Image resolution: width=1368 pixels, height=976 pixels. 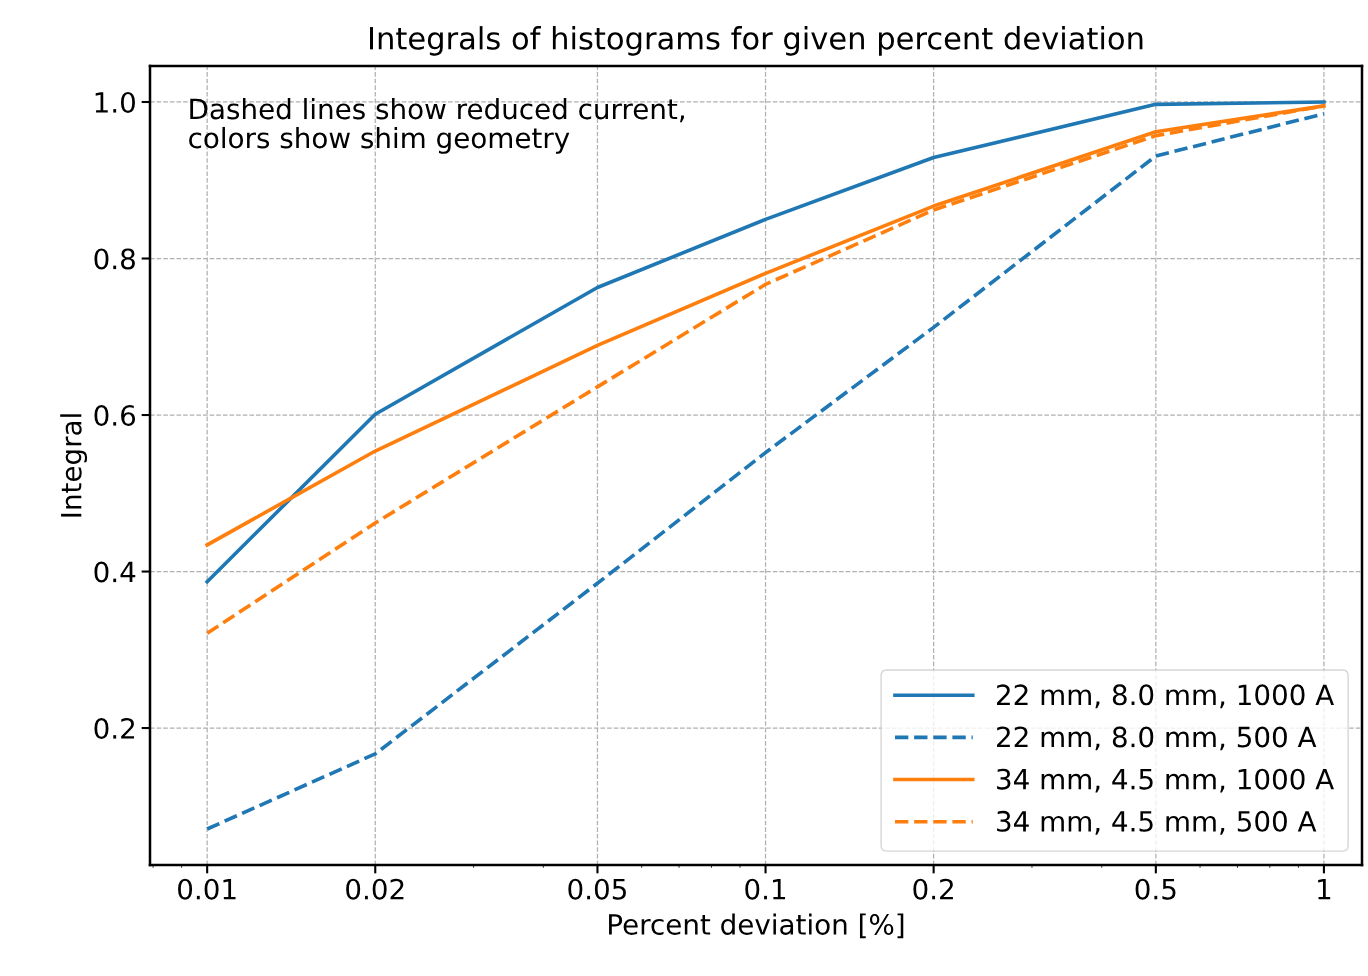 What do you see at coordinates (115, 102) in the screenshot?
I see `y-tick-label: 1.0` at bounding box center [115, 102].